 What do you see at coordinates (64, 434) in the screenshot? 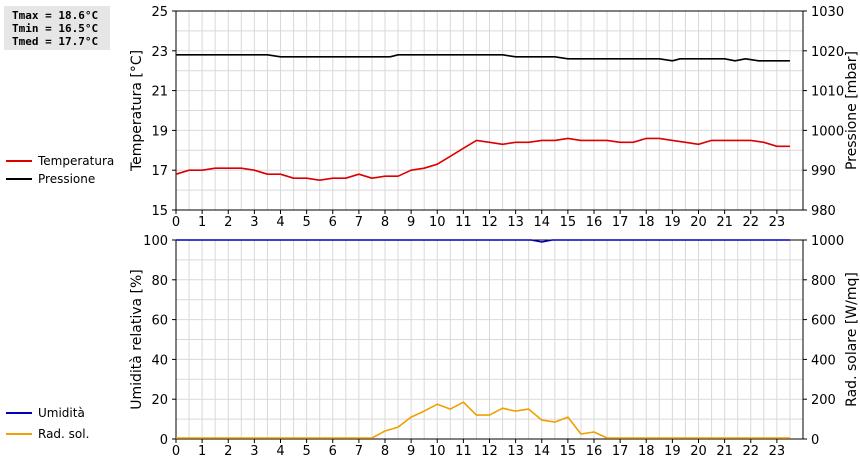
I see `legend-label-radsol: Rad. sol.` at bounding box center [64, 434].